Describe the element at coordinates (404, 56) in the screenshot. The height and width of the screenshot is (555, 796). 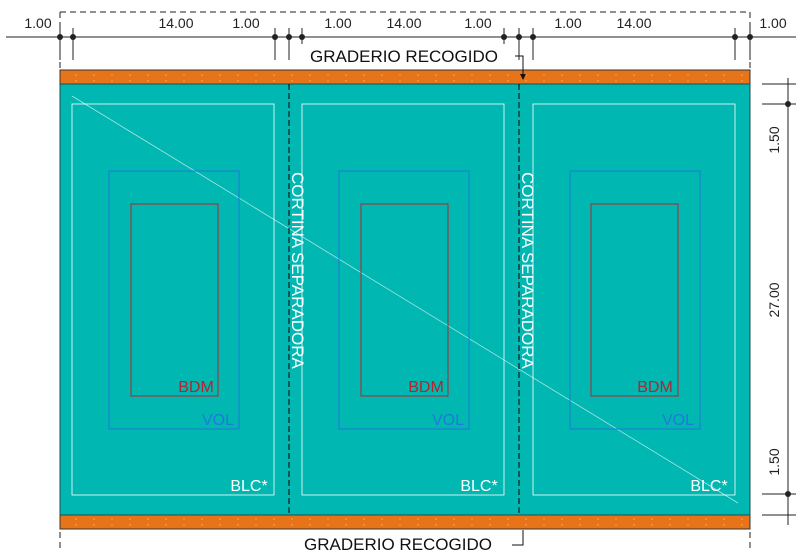
I see `bleacher-label-top: GRADERIO RECOGIDO` at that location.